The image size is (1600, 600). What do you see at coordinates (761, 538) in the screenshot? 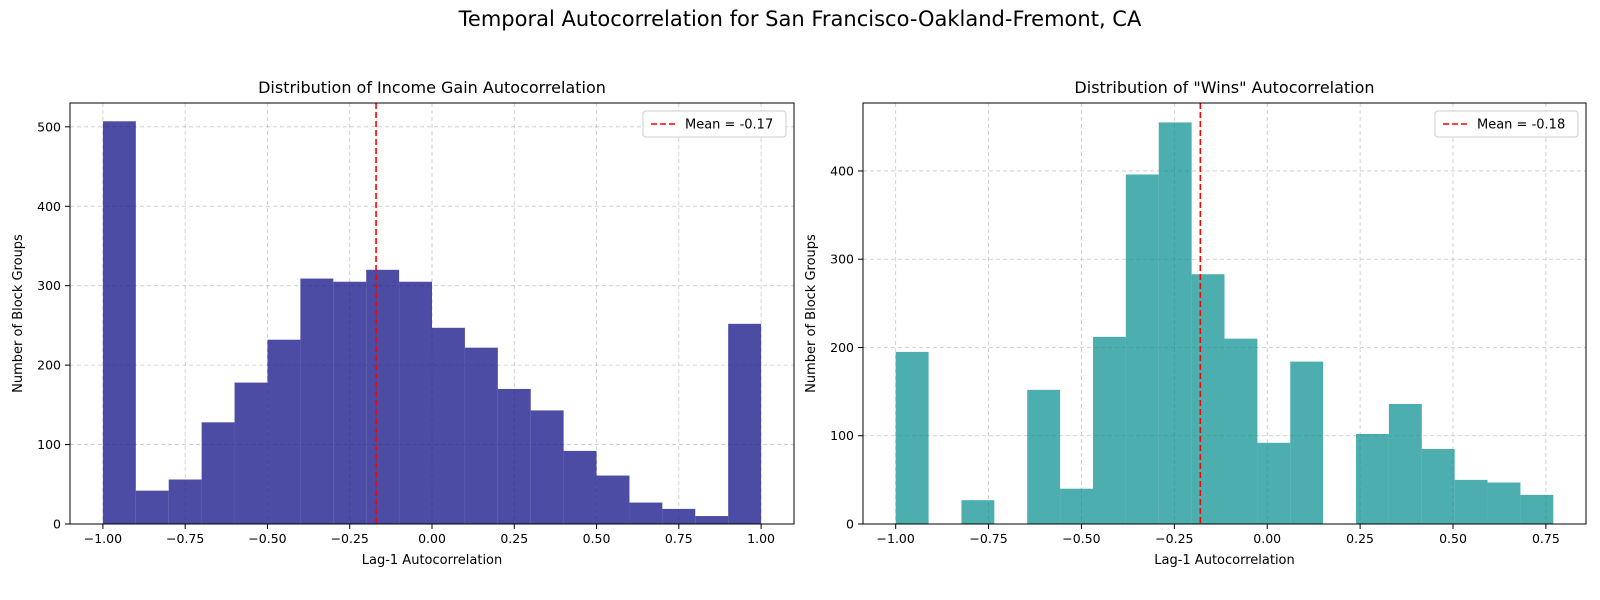
I see `x-tick-label: 1.00` at bounding box center [761, 538].